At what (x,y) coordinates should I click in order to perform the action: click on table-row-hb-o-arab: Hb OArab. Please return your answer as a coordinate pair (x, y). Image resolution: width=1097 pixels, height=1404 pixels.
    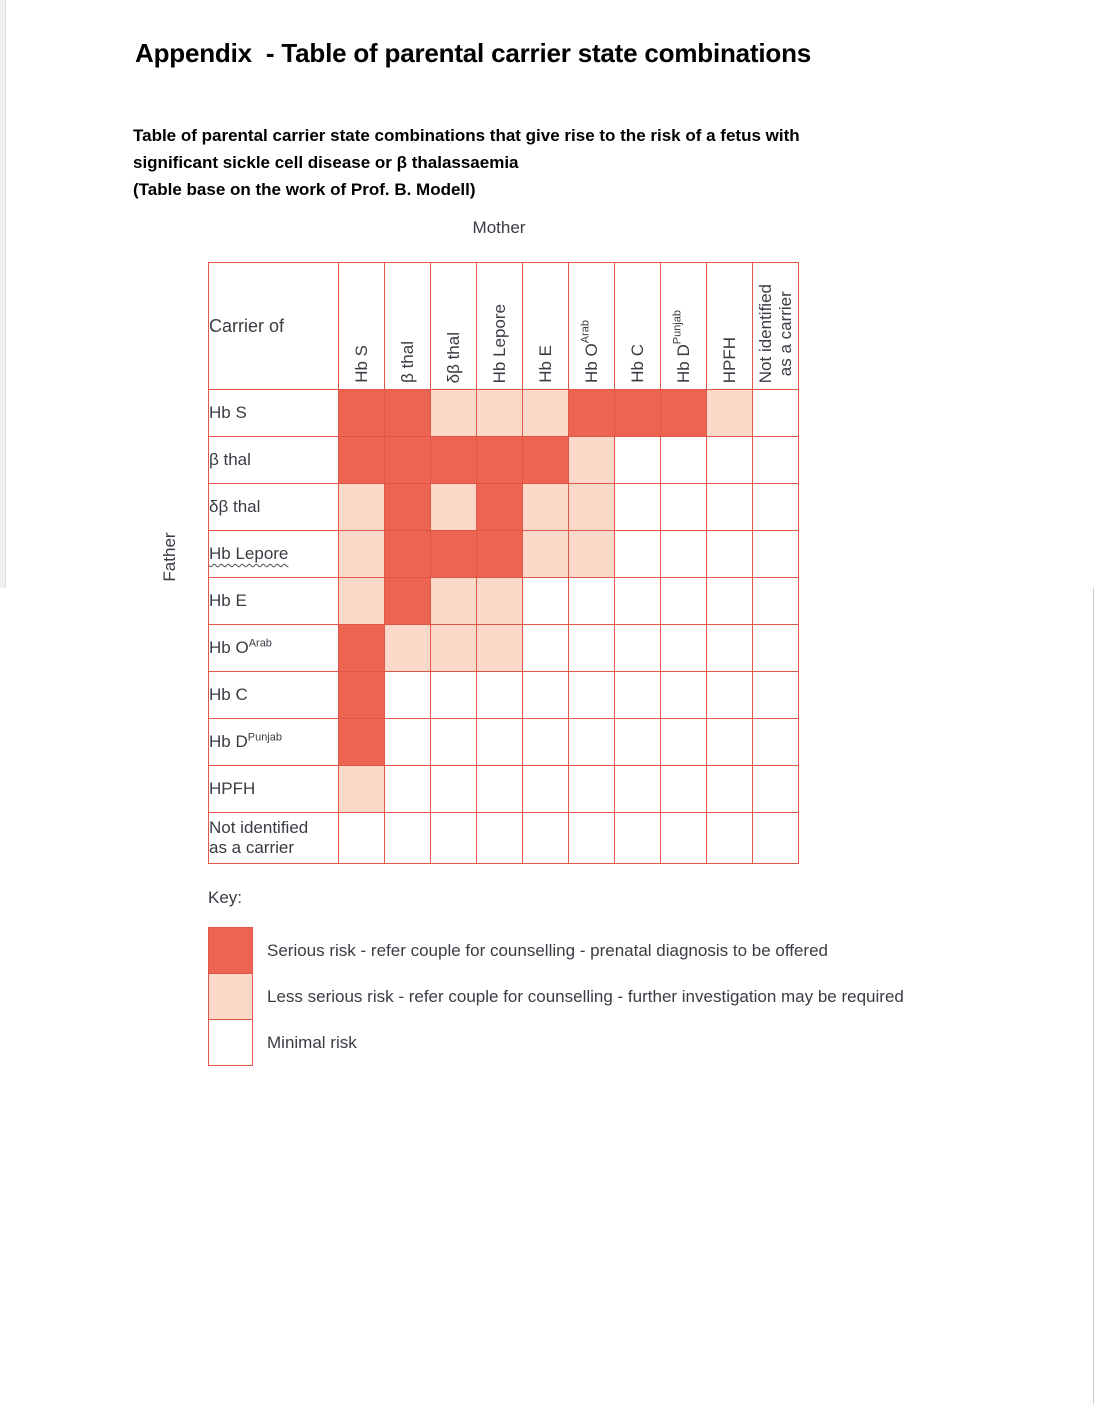
    Looking at the image, I should click on (503, 648).